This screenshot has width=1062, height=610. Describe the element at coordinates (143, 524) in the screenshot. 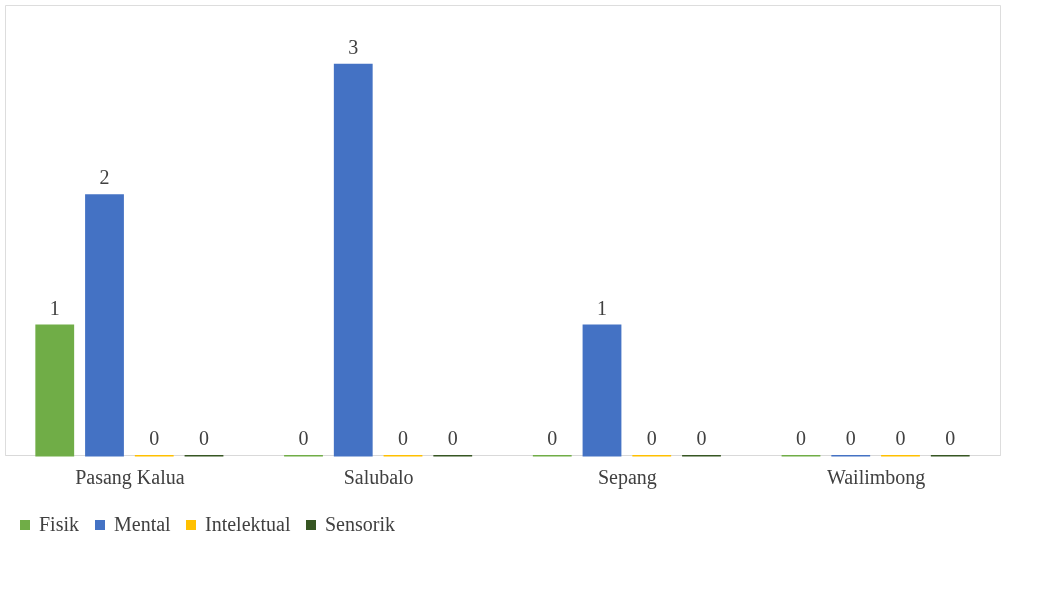

I see `legend-label: Mental` at that location.